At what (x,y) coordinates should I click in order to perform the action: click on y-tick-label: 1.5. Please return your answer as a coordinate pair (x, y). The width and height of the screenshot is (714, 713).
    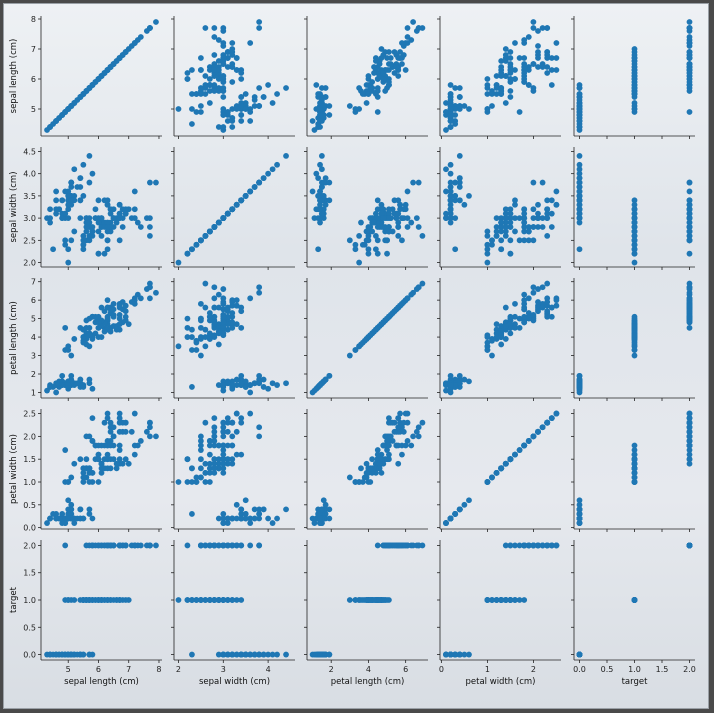
    Looking at the image, I should click on (29, 573).